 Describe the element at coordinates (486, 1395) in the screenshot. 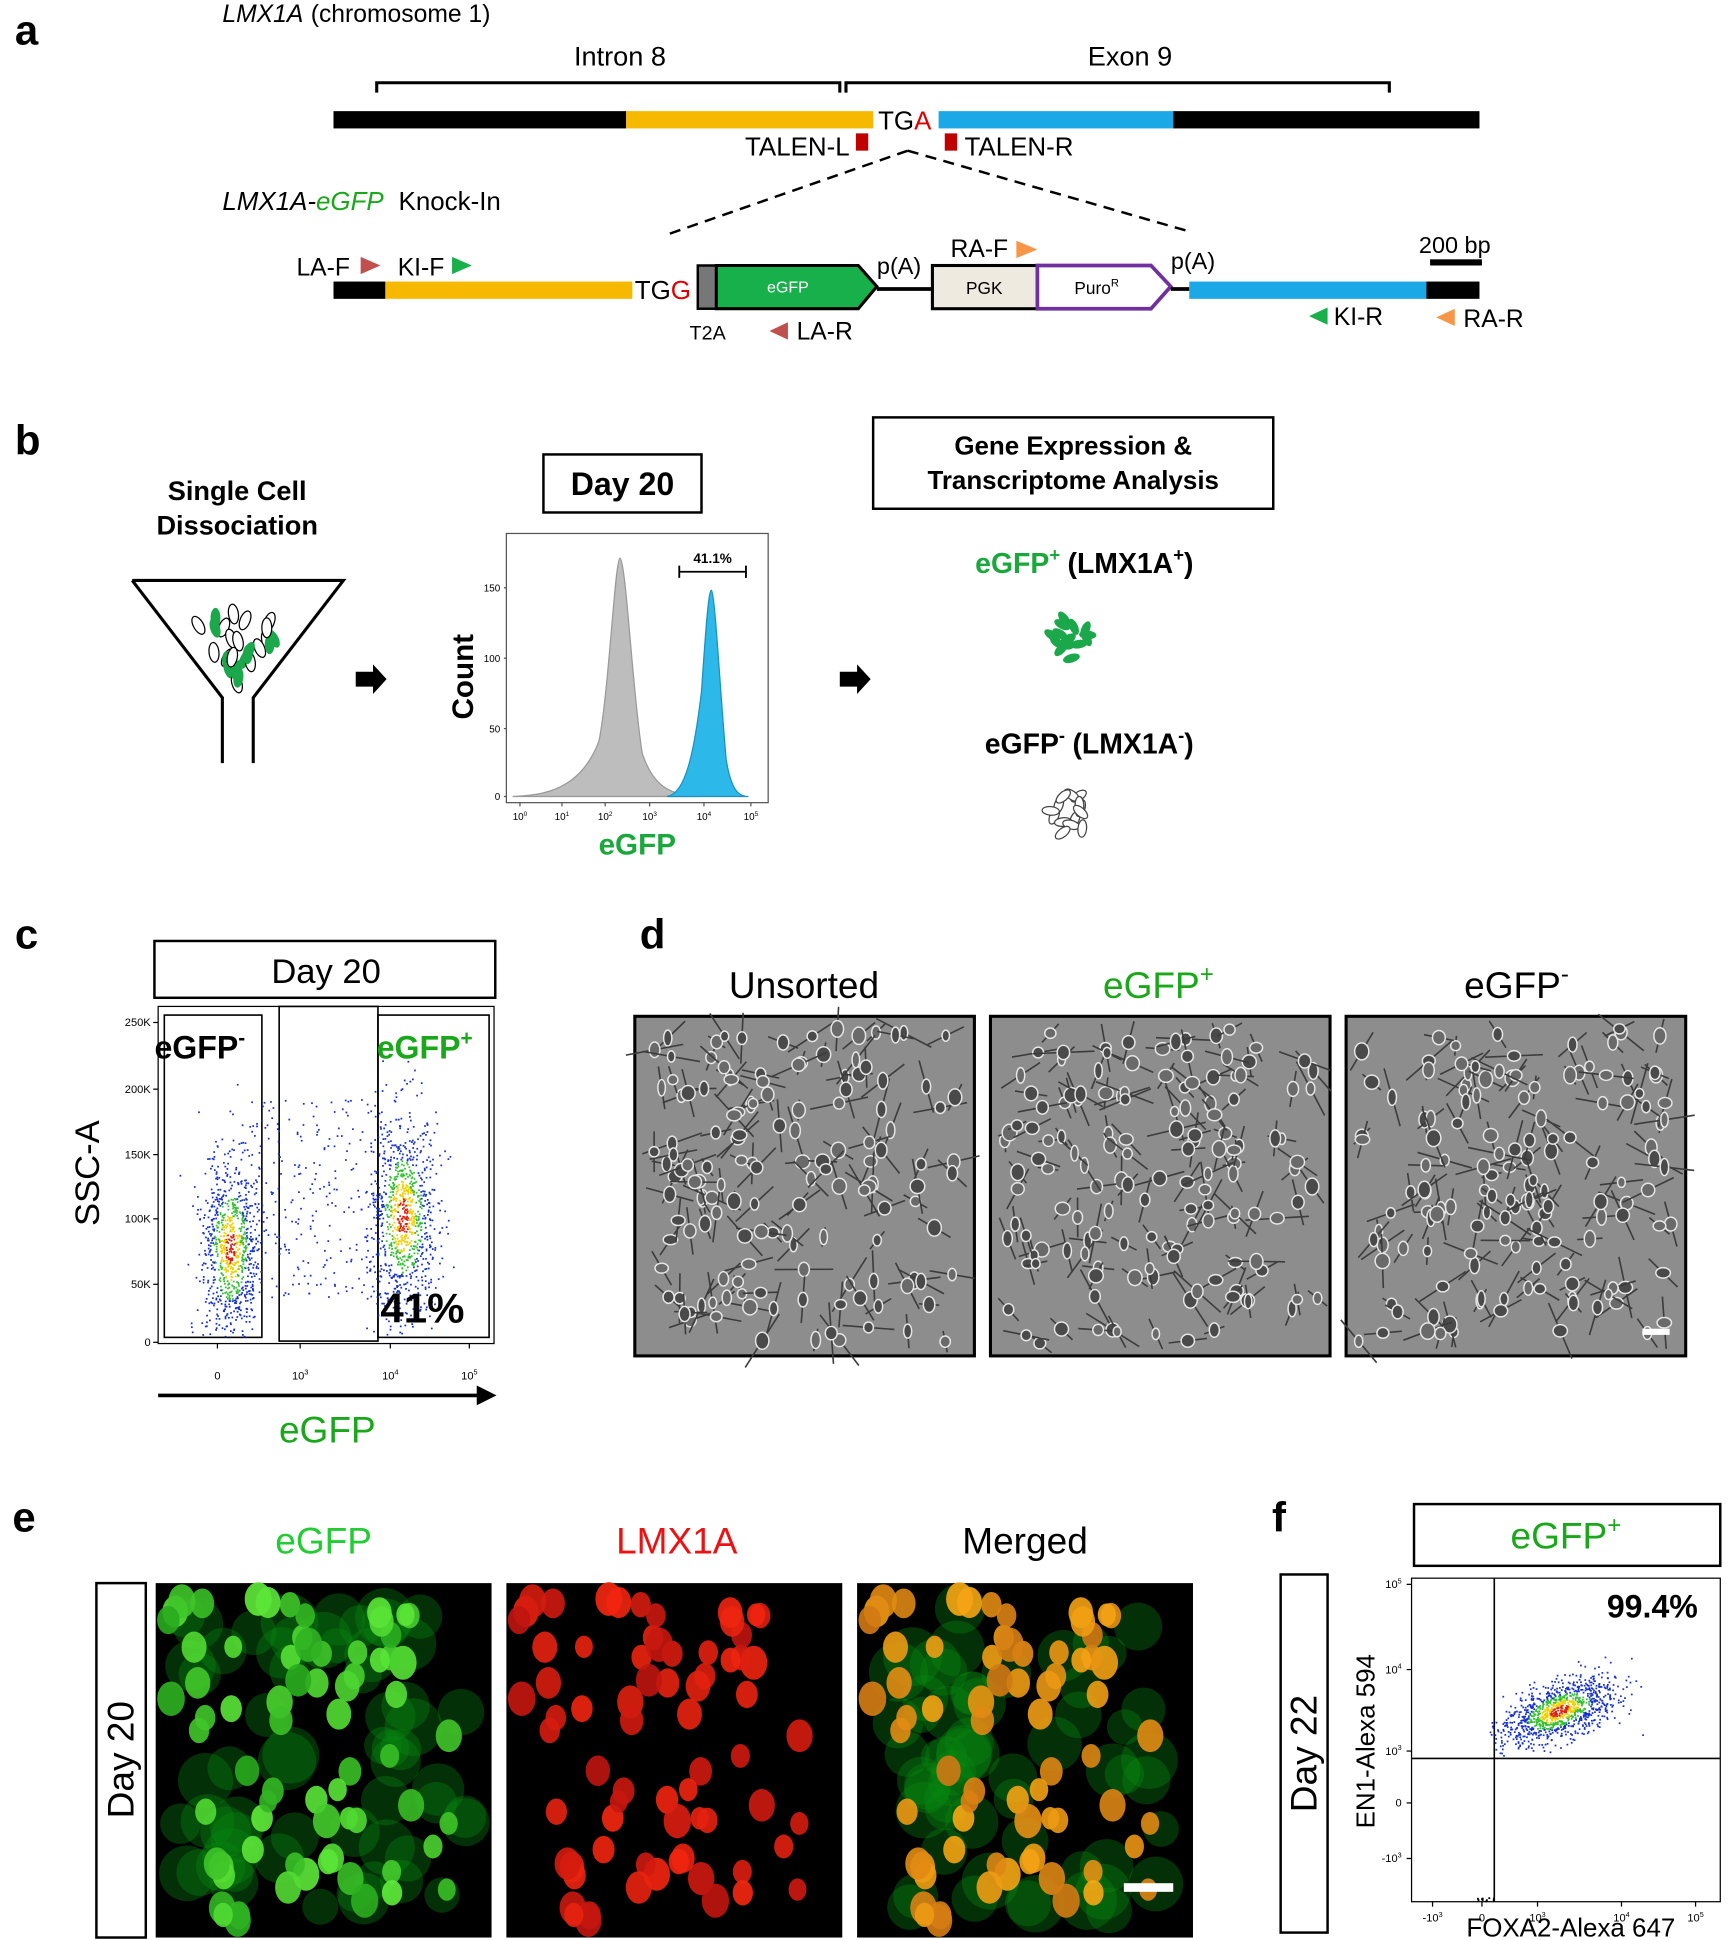

I see `axis-arrow-head` at that location.